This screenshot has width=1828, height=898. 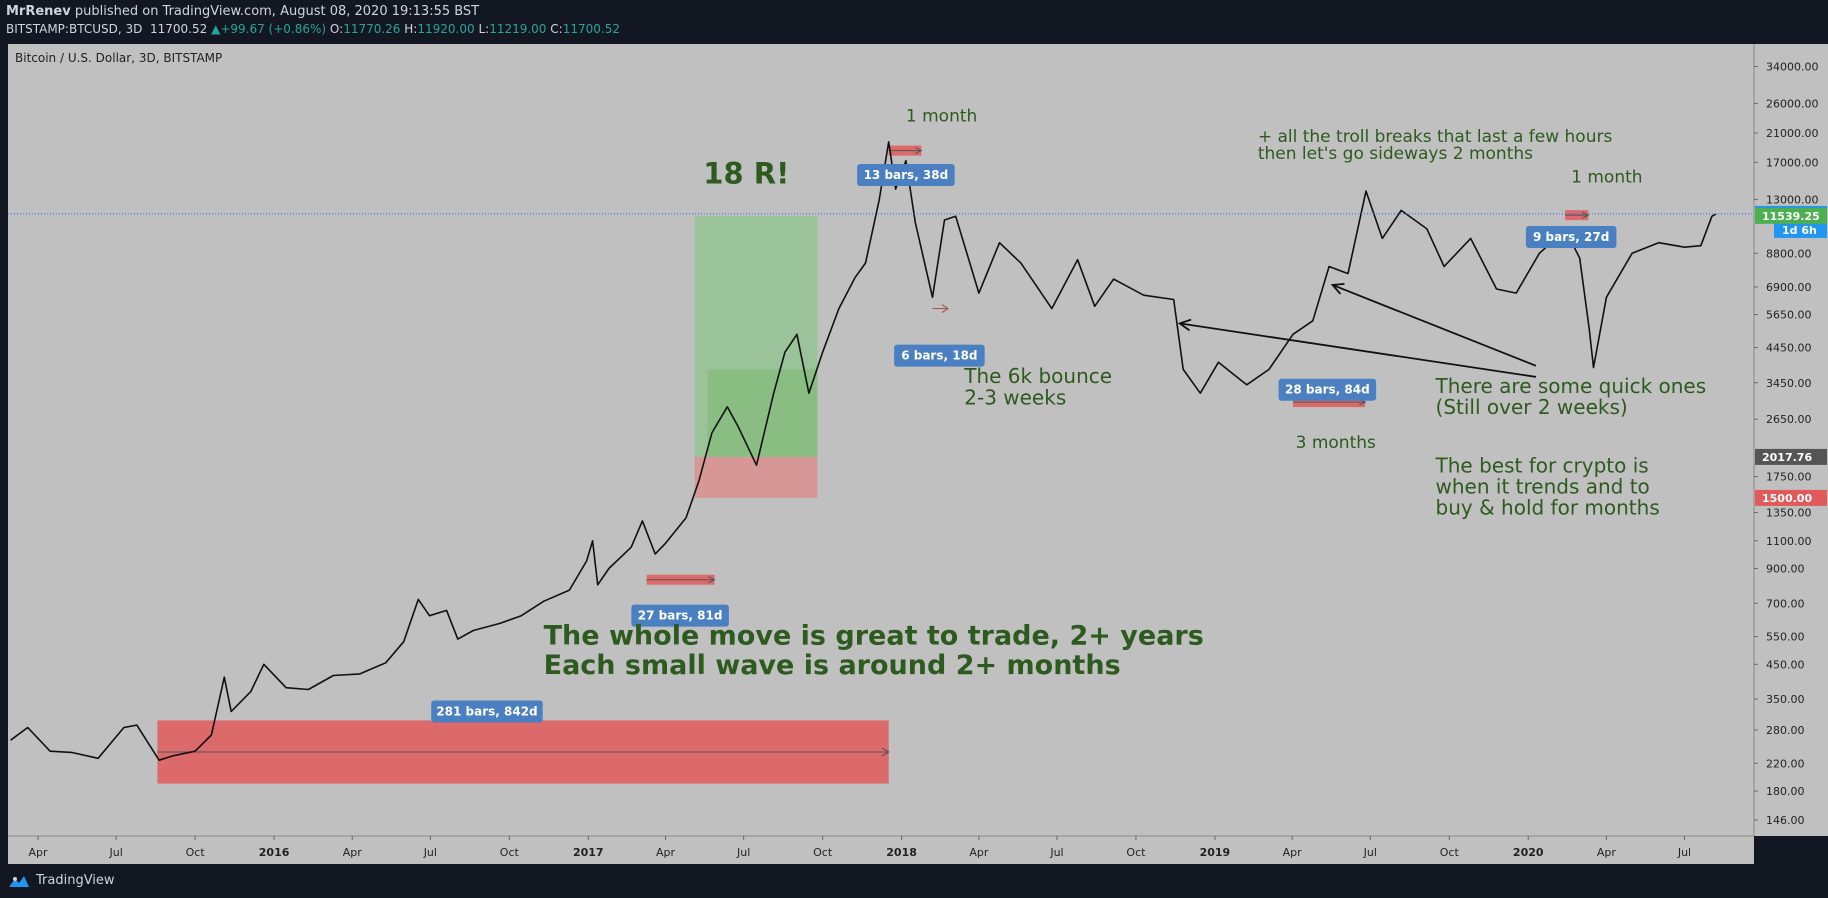 I want to click on annotation-text: 2-3 weeks, so click(x=1015, y=397).